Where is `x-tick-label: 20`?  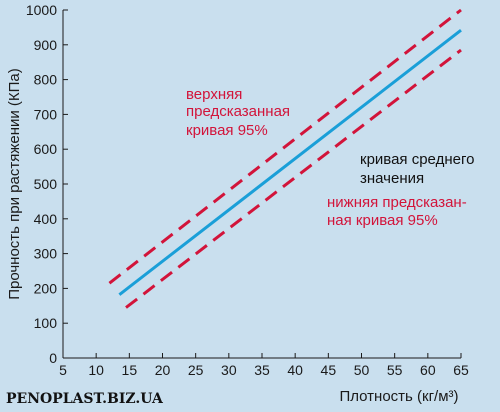
x-tick-label: 20 is located at coordinates (163, 370).